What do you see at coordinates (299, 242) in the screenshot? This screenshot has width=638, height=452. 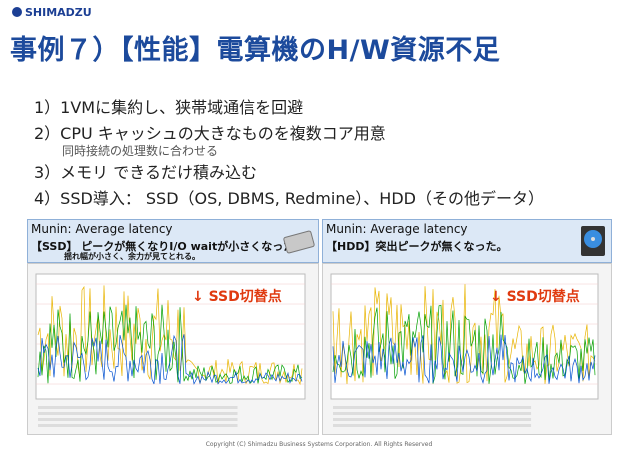 I see `ssd-icon` at bounding box center [299, 242].